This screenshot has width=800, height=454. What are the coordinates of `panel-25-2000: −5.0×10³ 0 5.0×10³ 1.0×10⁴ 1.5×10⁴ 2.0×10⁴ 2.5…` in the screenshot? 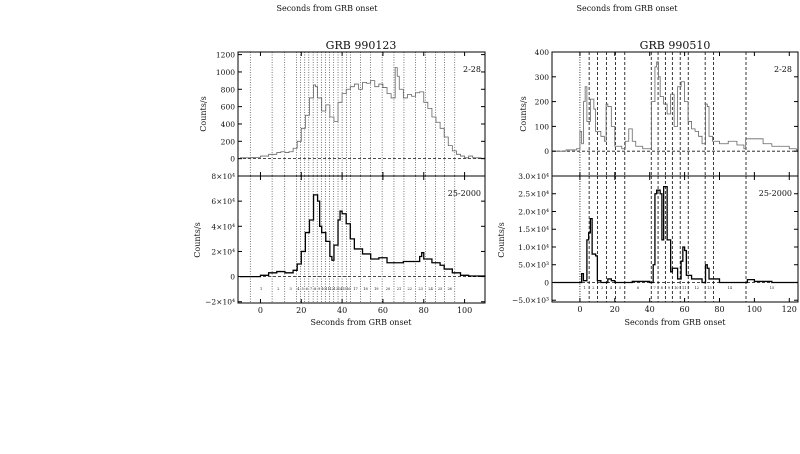 It's located at (655, 243).